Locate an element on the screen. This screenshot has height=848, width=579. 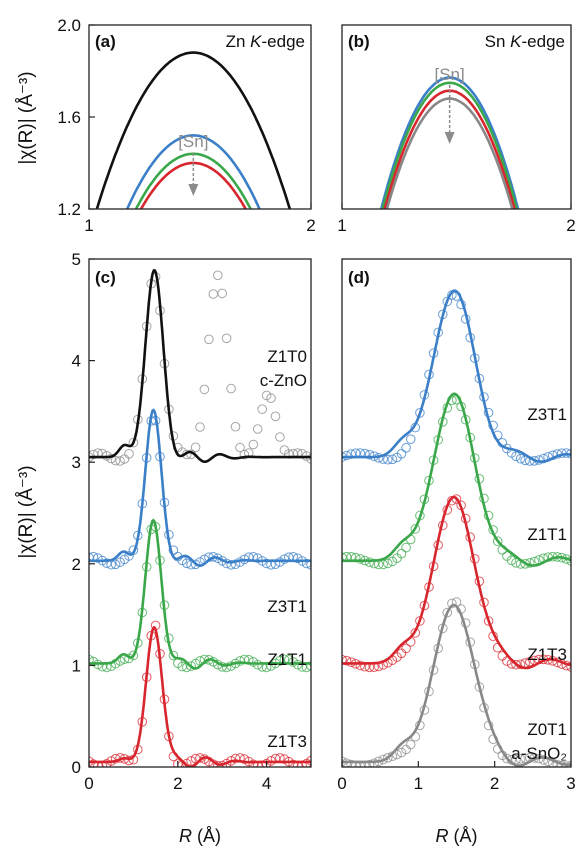
series-sublabel: a-SnO₂ is located at coordinates (539, 753).